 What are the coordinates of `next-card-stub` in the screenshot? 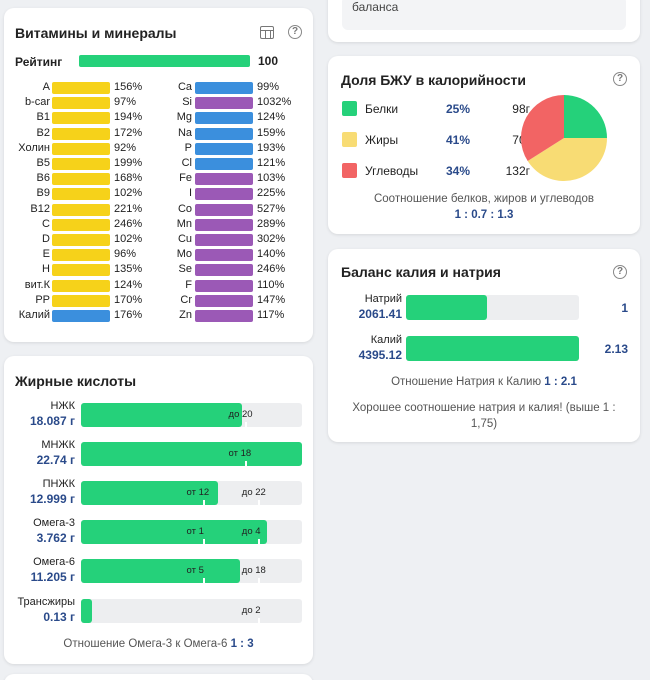 It's located at (158, 677).